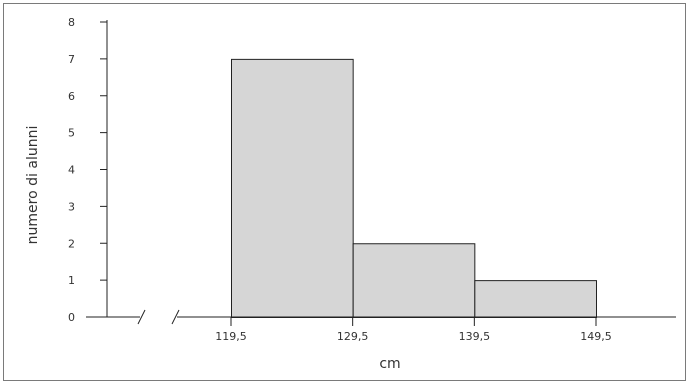 This screenshot has height=385, width=691. What do you see at coordinates (71, 59) in the screenshot?
I see `y-tick-label: 7` at bounding box center [71, 59].